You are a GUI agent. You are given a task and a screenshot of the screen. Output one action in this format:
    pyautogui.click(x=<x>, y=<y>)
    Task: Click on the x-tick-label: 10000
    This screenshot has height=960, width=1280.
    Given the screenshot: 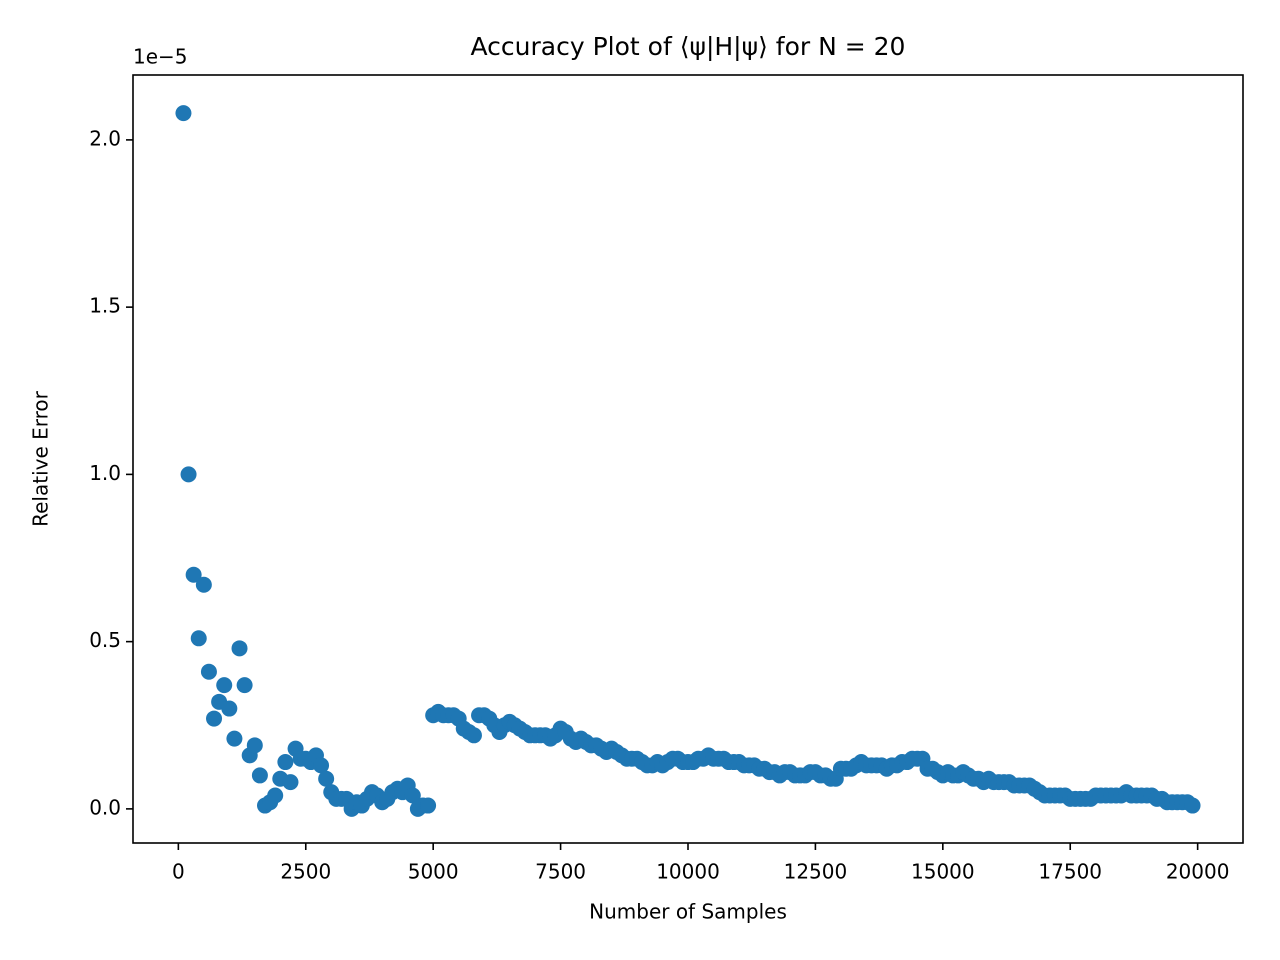 What is the action you would take?
    pyautogui.click(x=688, y=872)
    